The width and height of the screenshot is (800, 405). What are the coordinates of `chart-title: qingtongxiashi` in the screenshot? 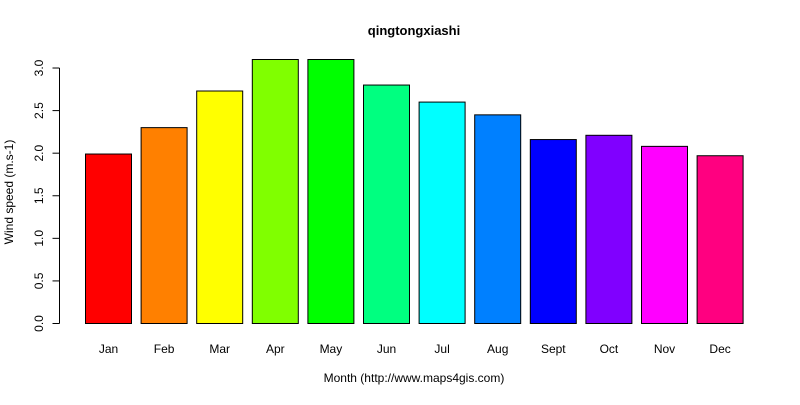 It's located at (414, 30).